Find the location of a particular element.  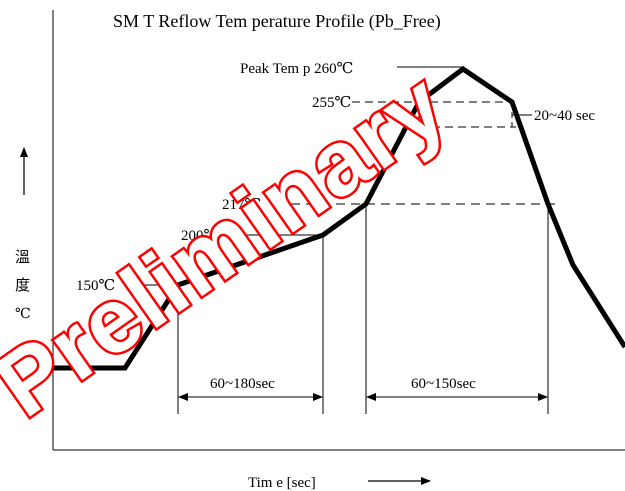

label-217: 217℃ is located at coordinates (241, 205).